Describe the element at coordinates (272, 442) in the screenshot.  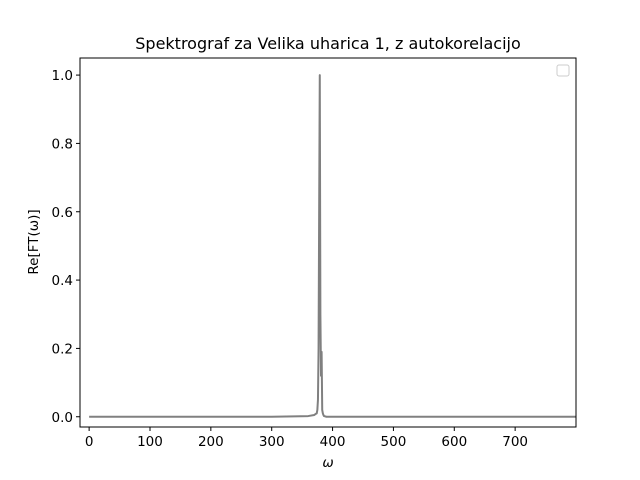
I see `x-tick-label: 300` at that location.